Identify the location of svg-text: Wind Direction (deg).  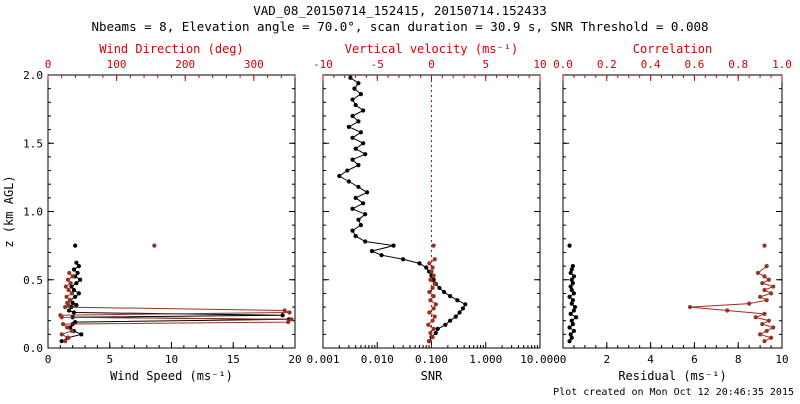
(171, 49).